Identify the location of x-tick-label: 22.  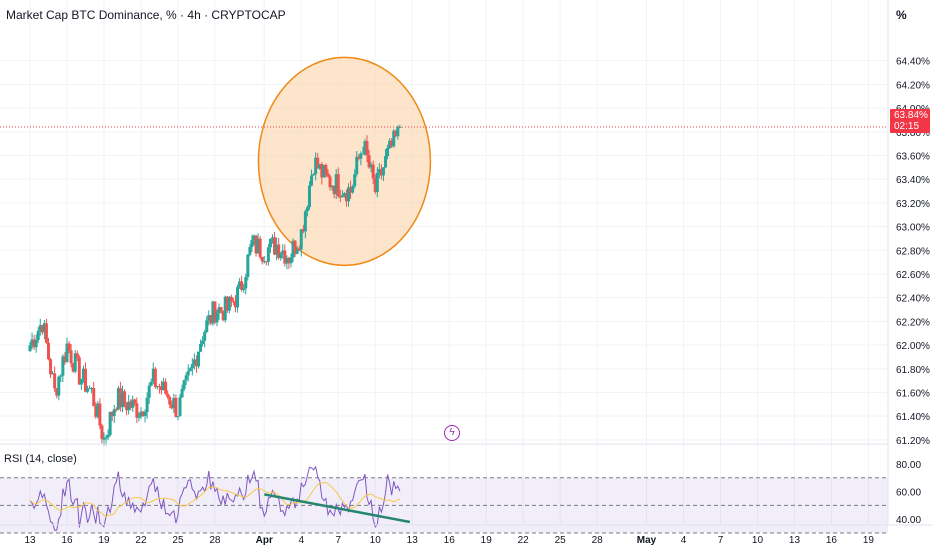
(141, 540).